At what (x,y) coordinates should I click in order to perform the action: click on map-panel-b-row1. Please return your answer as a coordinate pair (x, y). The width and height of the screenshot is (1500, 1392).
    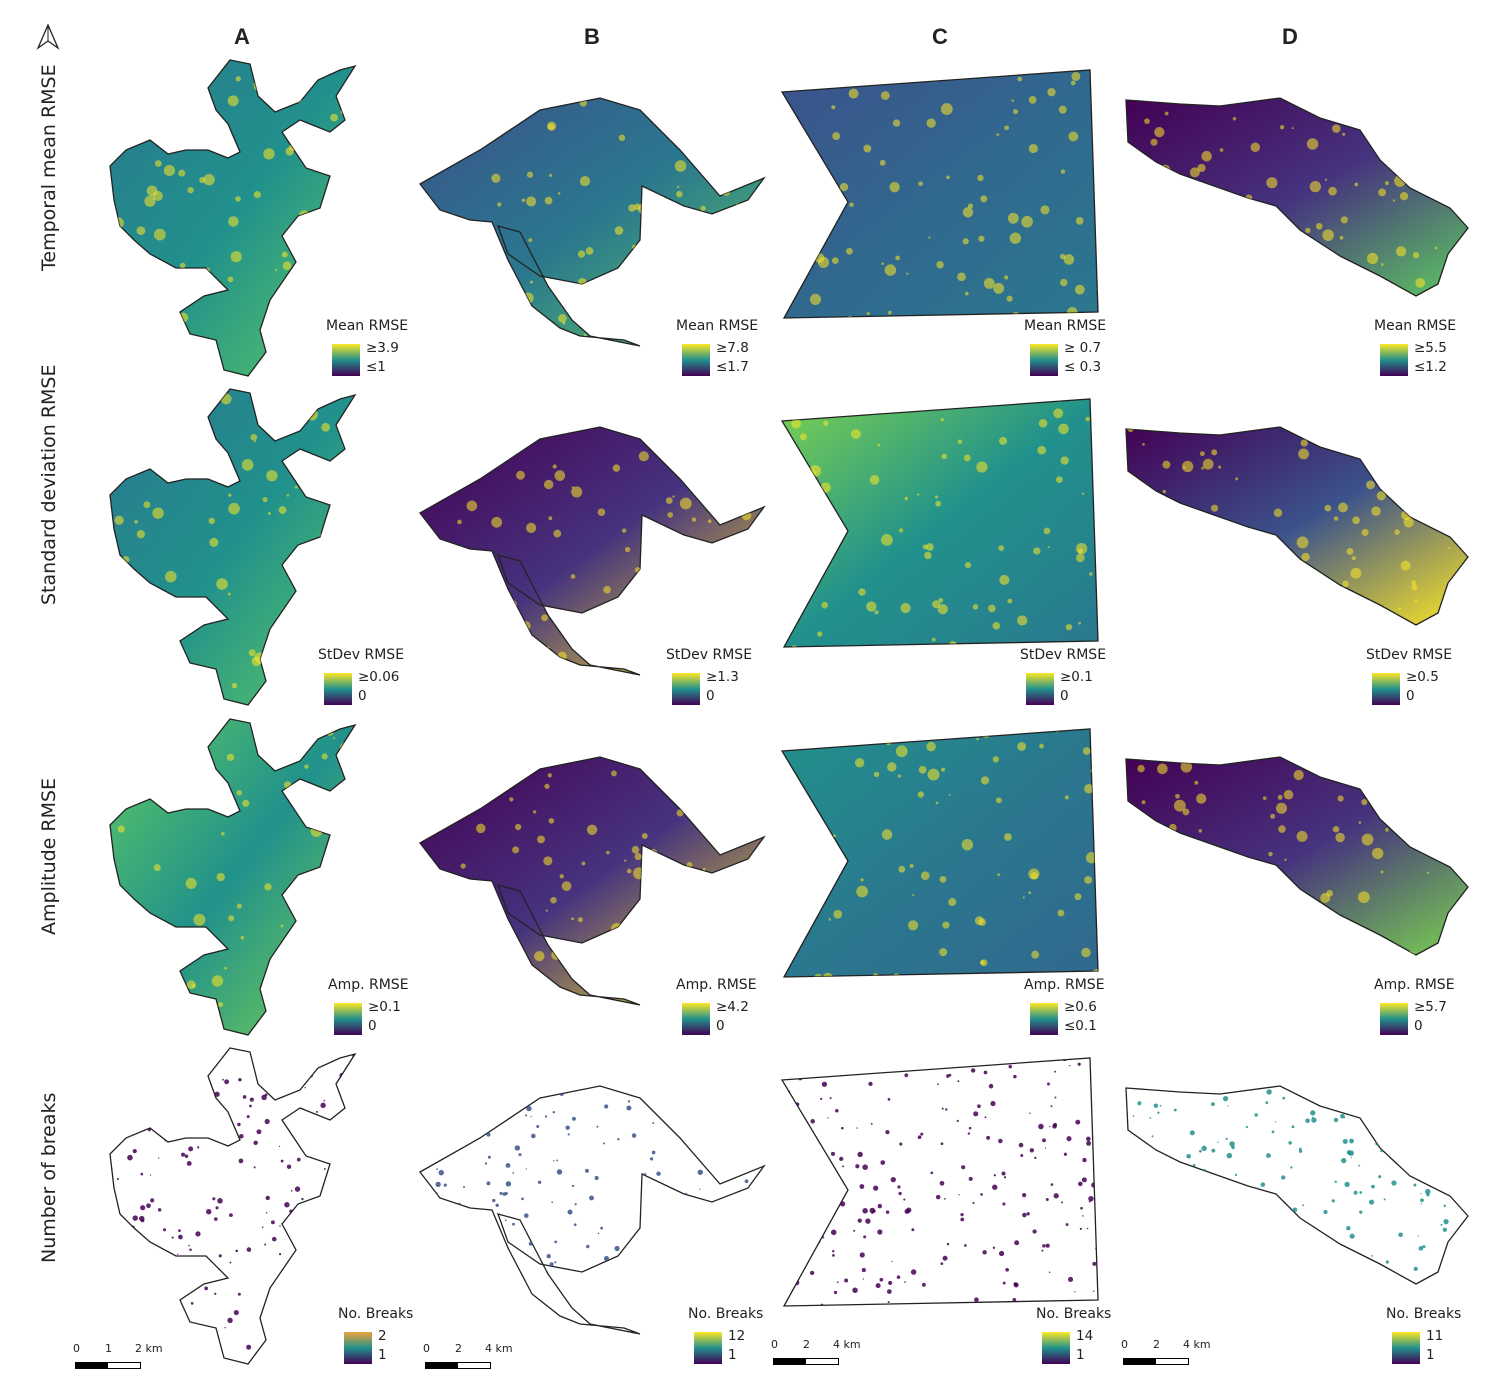
    Looking at the image, I should click on (592, 222).